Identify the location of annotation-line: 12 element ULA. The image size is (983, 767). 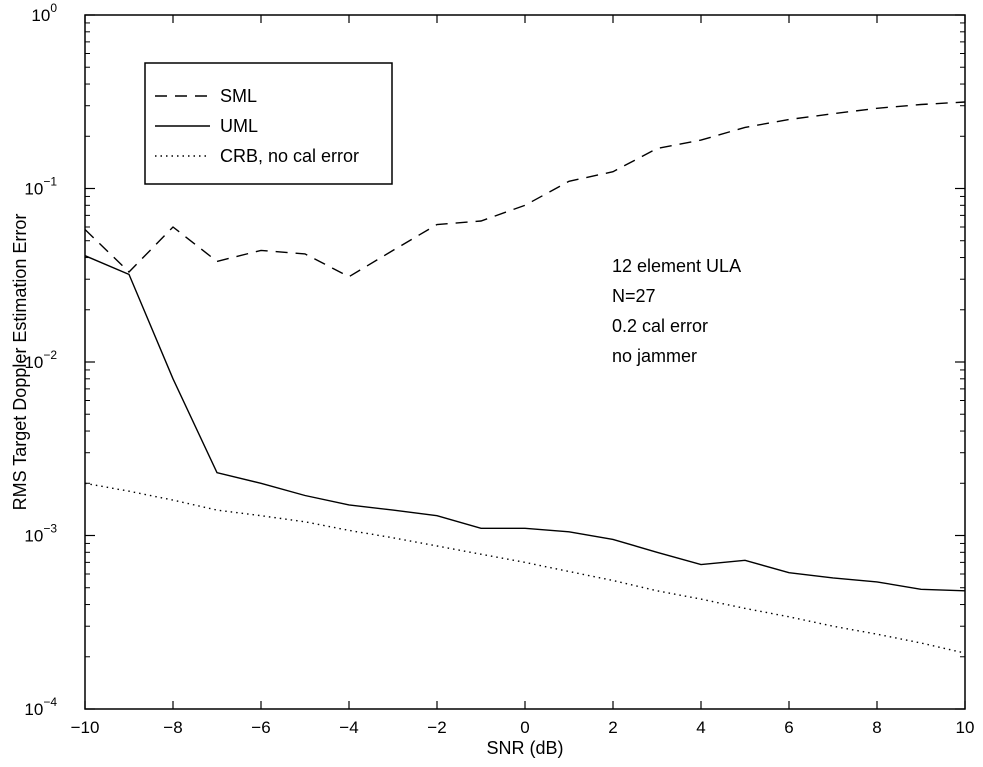
(676, 266).